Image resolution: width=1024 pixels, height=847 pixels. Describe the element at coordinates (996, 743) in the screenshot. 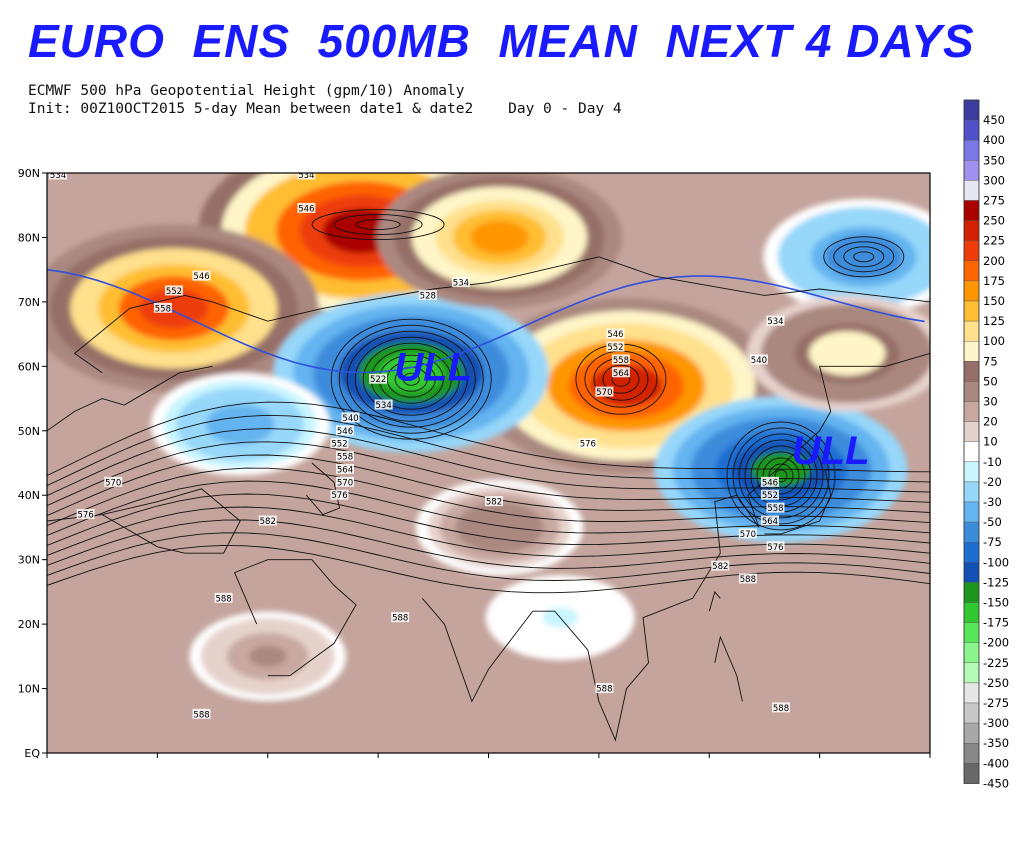

I see `colorbar-label: -350` at that location.